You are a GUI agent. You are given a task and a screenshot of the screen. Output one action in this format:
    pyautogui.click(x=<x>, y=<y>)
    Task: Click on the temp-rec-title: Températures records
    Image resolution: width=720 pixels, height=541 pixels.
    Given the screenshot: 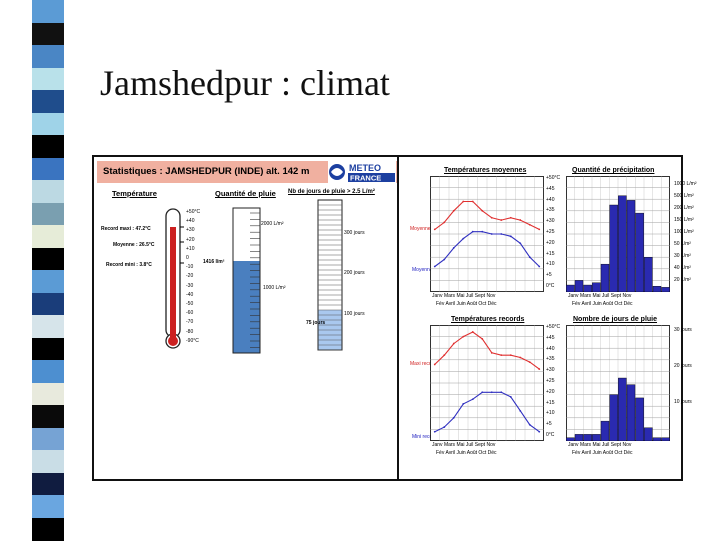 What is the action you would take?
    pyautogui.click(x=488, y=319)
    